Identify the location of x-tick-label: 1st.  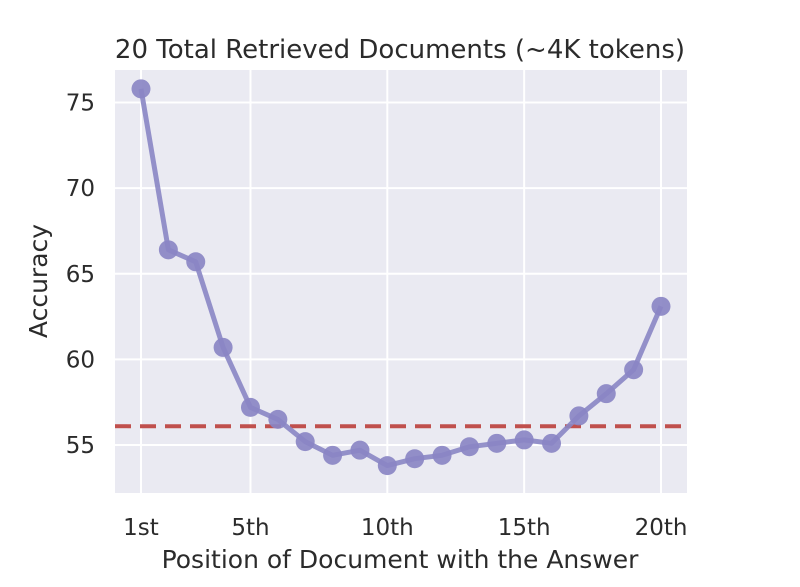
(141, 528).